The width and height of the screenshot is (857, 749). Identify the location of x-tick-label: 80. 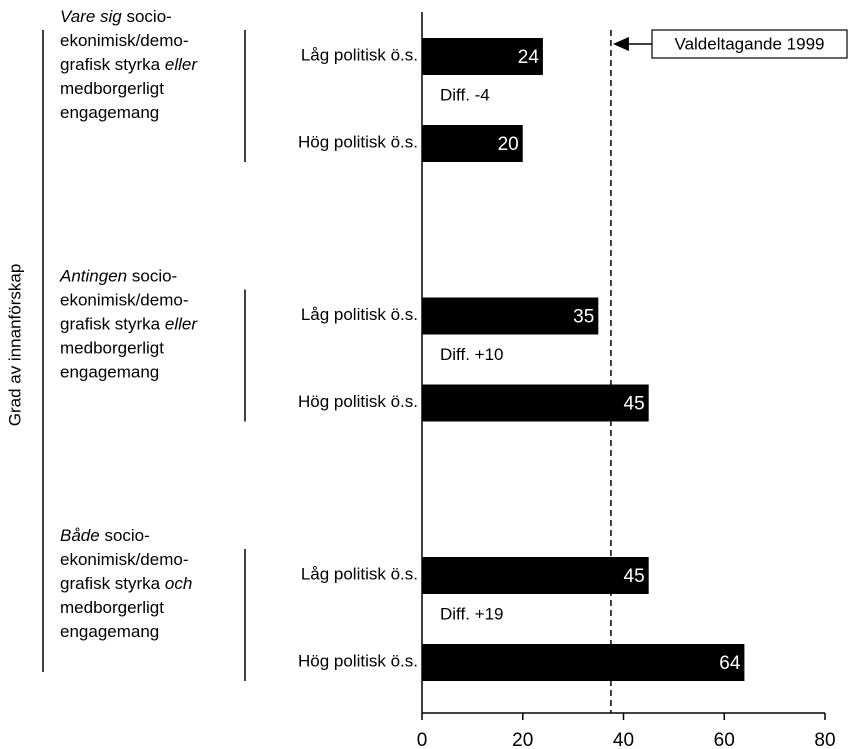
(824, 739).